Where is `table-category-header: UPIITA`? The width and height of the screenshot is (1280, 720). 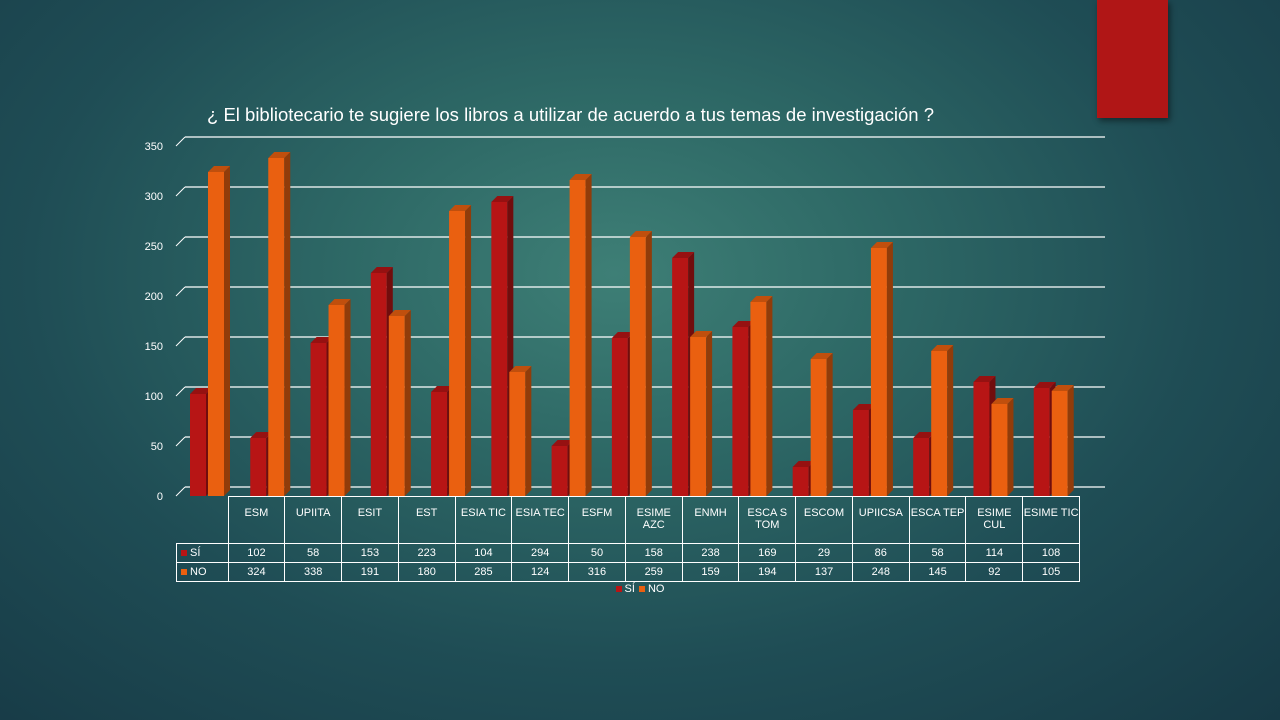
table-category-header: UPIITA is located at coordinates (313, 520).